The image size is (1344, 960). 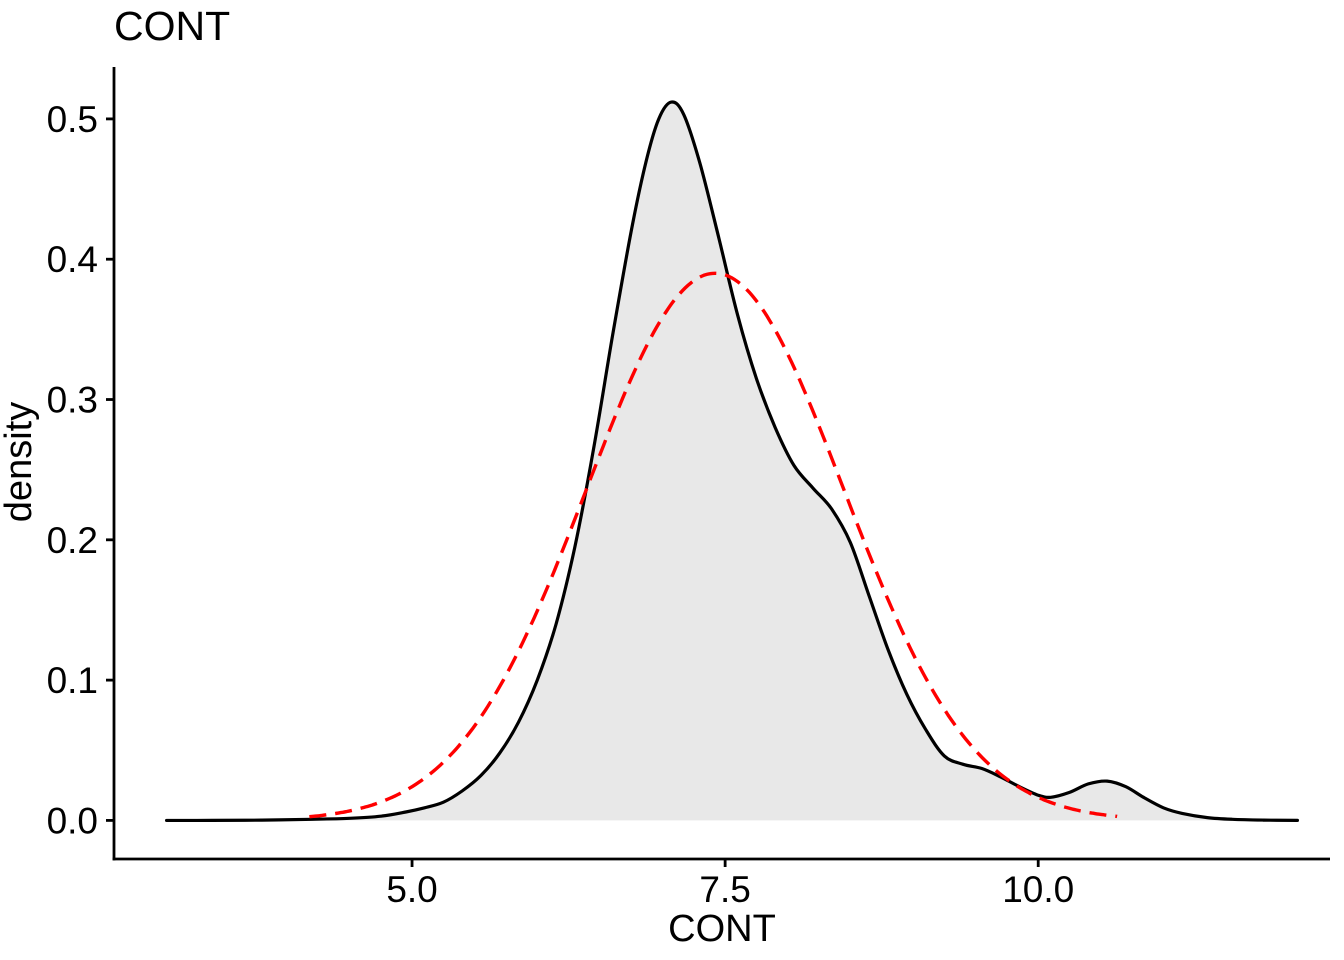 I want to click on x-tick-label: 5.0, so click(x=411, y=889).